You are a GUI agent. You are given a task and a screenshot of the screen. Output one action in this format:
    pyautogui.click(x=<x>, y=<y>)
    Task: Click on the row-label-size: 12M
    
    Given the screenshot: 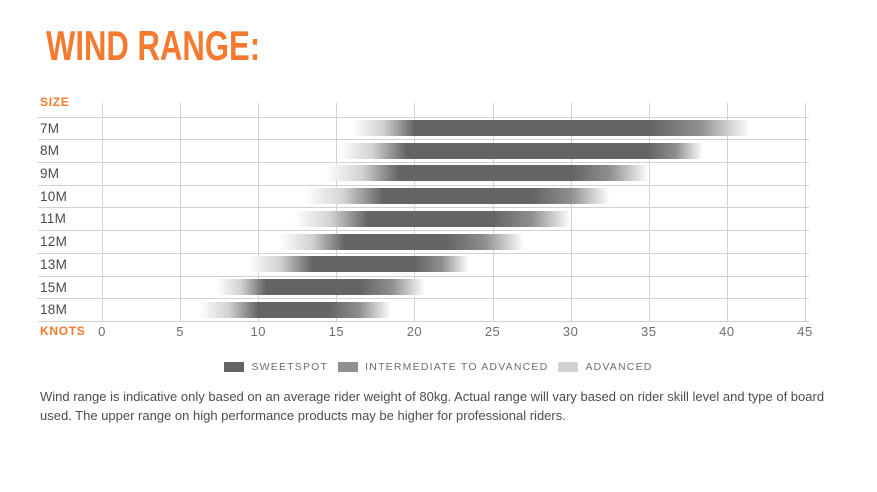 What is the action you would take?
    pyautogui.click(x=54, y=242)
    